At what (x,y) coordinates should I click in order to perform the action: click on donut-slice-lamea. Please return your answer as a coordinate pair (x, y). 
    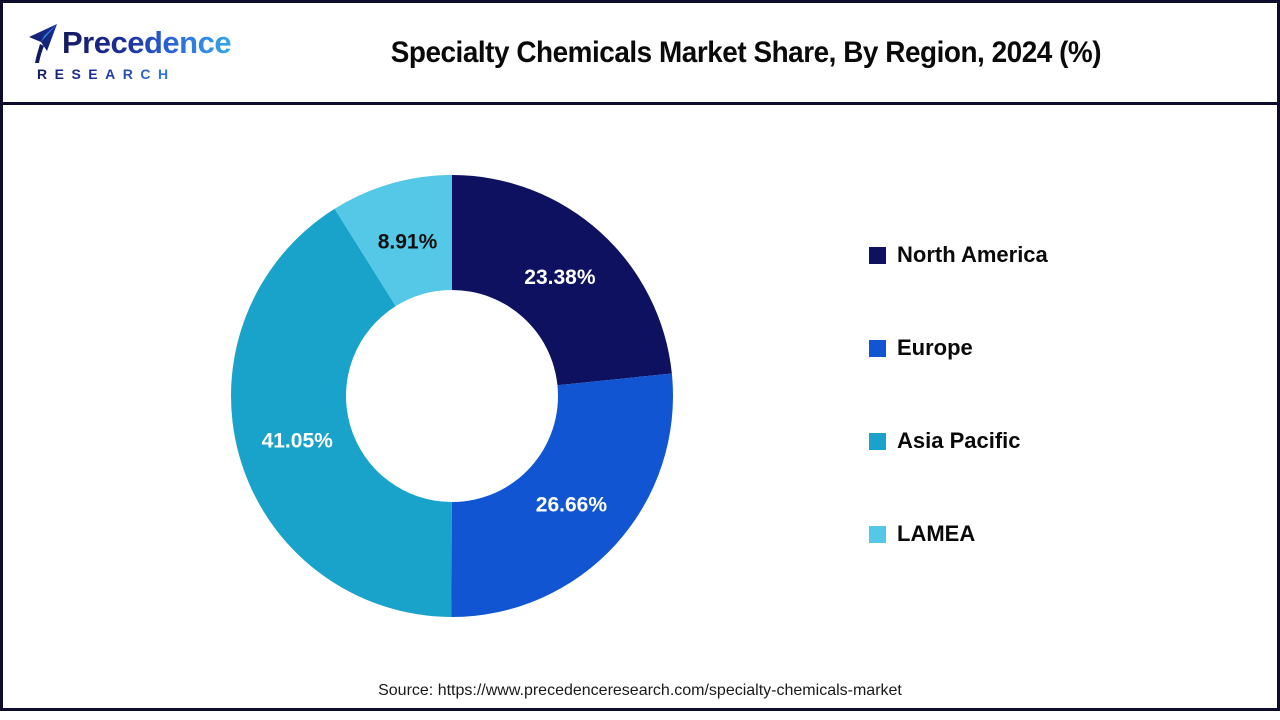
    Looking at the image, I should click on (393, 241).